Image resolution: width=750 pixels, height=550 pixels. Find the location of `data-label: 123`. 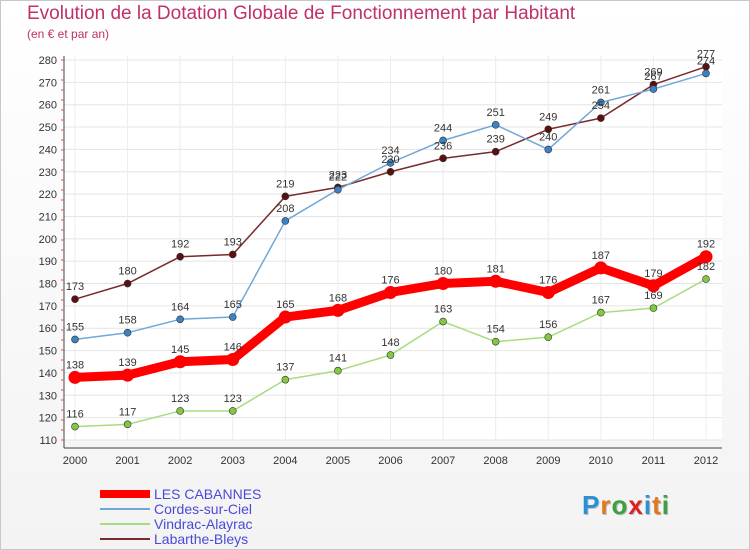

data-label: 123 is located at coordinates (233, 399).